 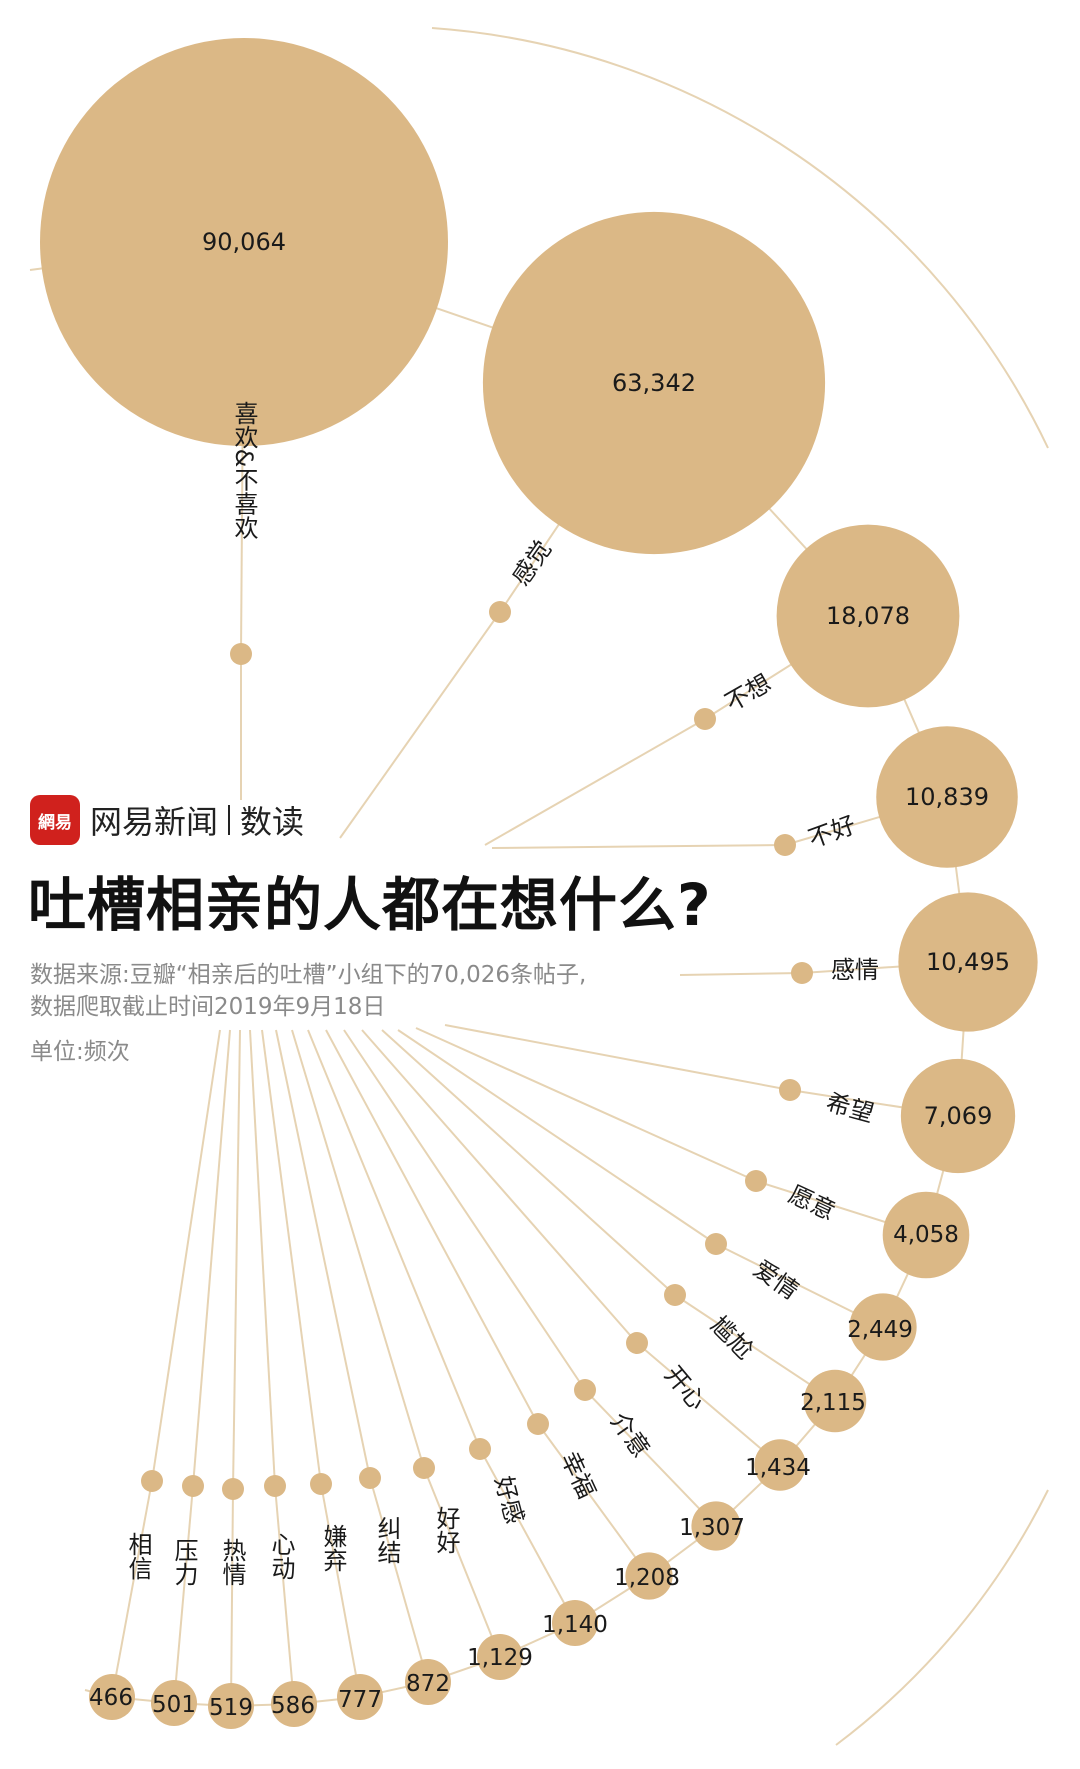 I want to click on word-label-2: 不想, so click(x=748, y=693).